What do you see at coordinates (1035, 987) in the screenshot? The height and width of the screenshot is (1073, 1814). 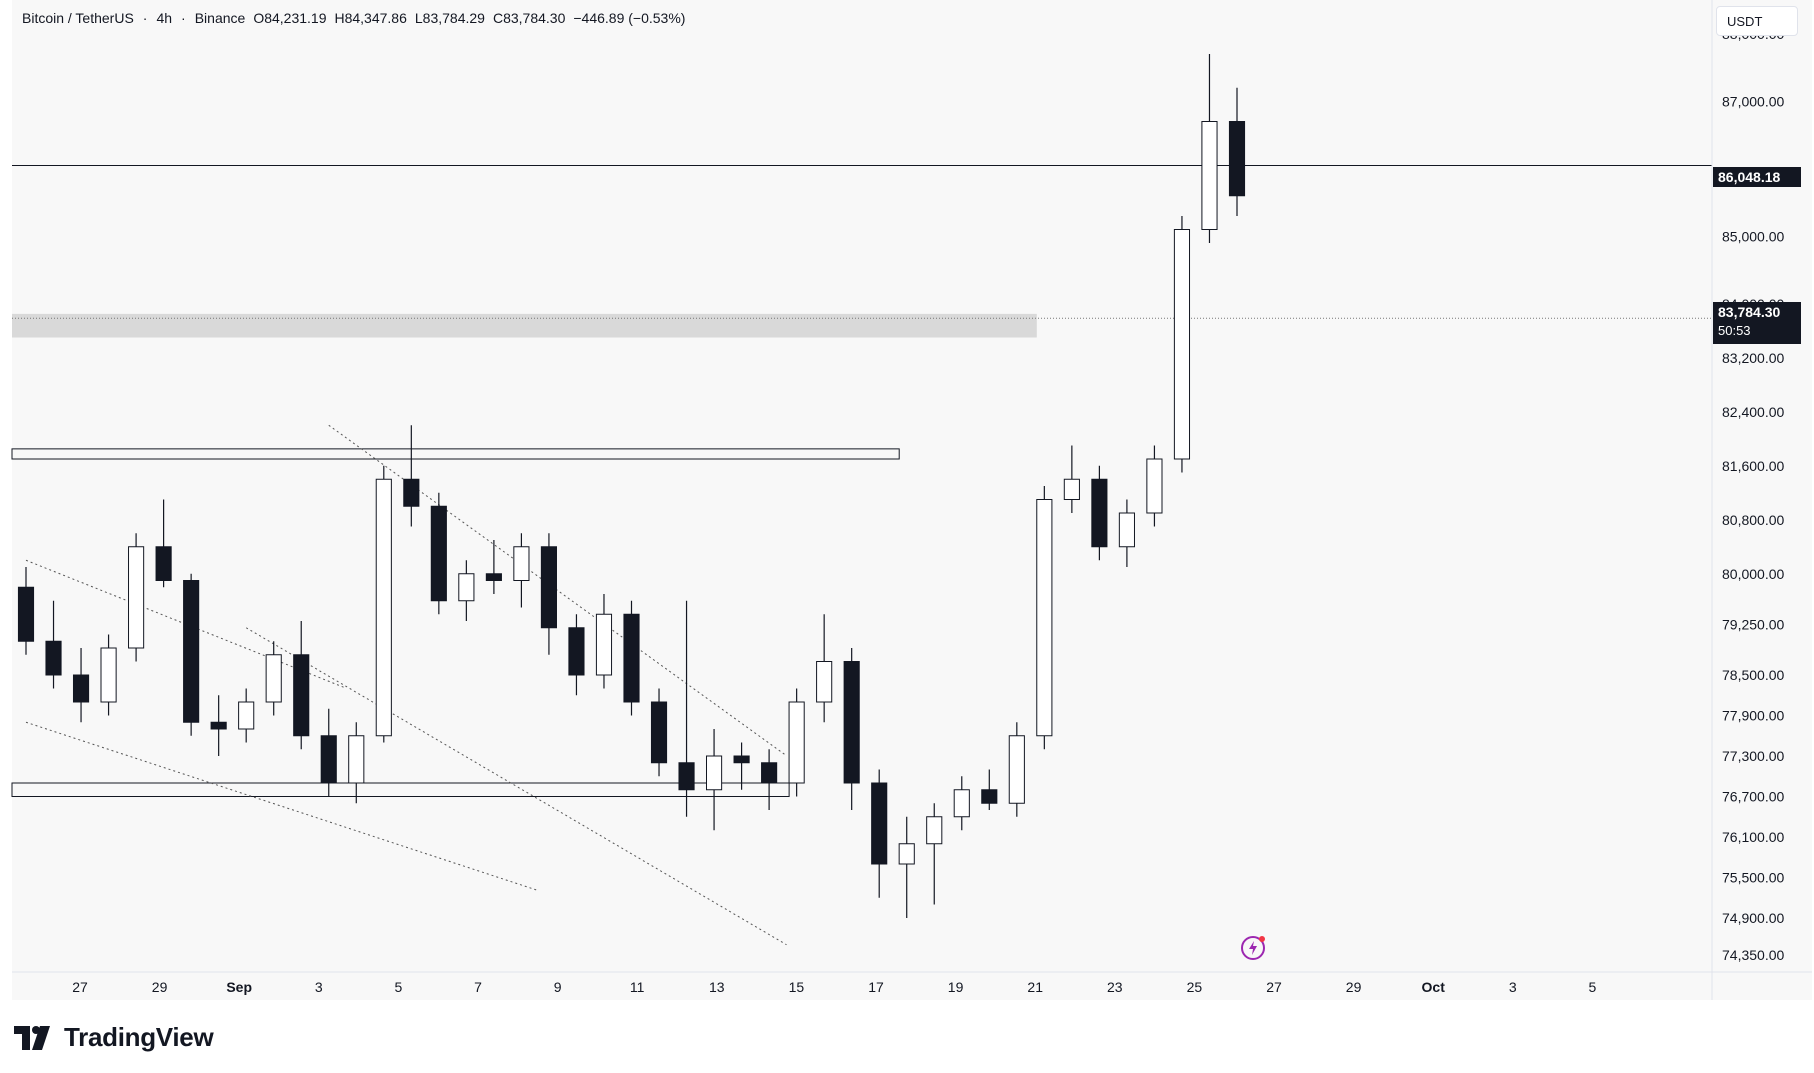 I see `time-tick-label: 21` at bounding box center [1035, 987].